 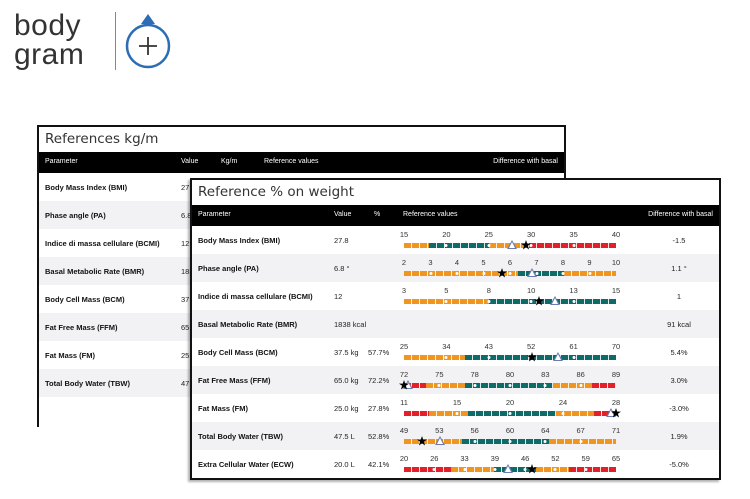 What do you see at coordinates (616, 290) in the screenshot?
I see `tick-label: 15` at bounding box center [616, 290].